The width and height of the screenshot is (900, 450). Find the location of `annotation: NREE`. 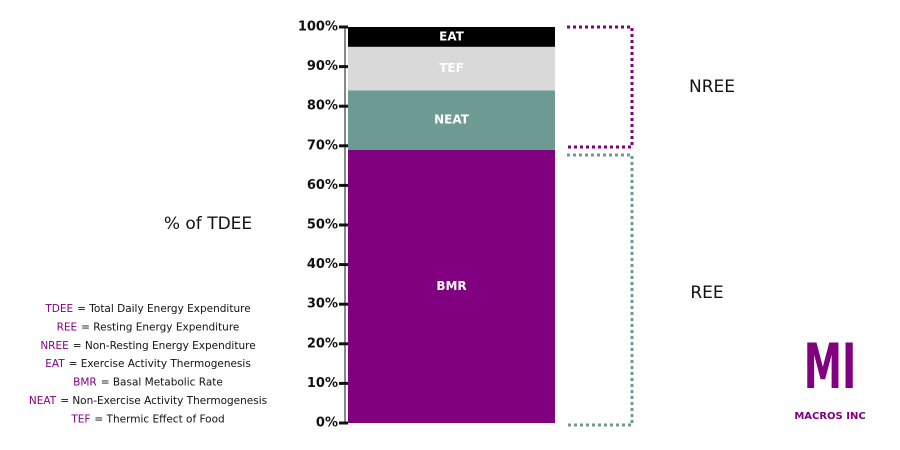

annotation: NREE is located at coordinates (712, 87).